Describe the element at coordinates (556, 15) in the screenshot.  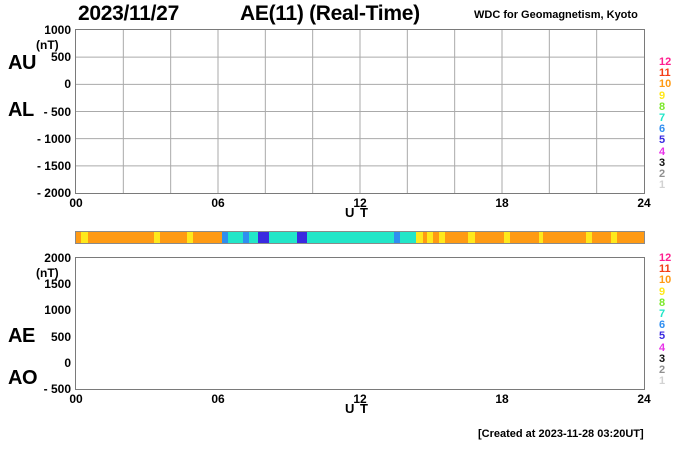
I see `attribution-text: WDC for Geomagnetism, Kyoto` at that location.